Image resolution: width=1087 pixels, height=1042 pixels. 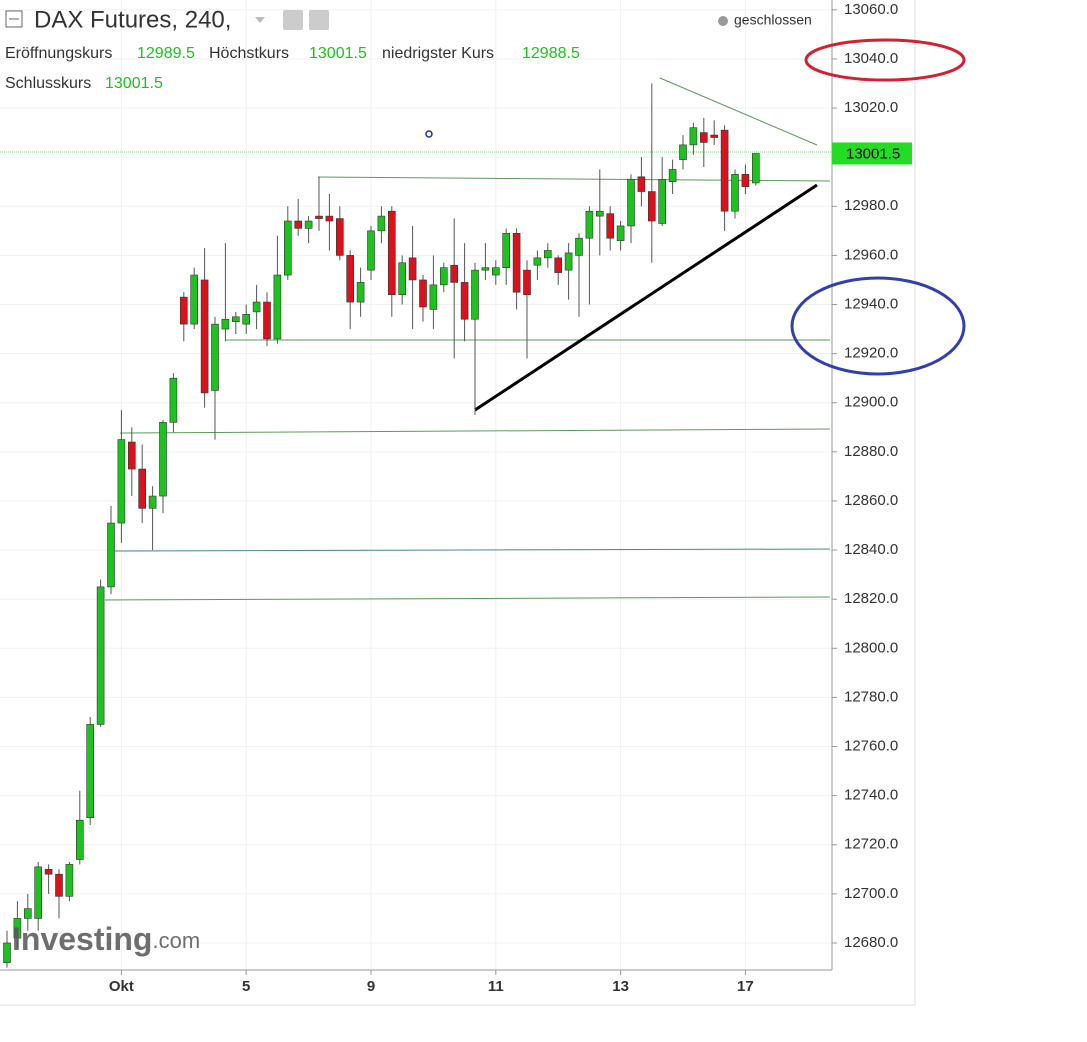 I want to click on x-tick-label: 9, so click(x=371, y=986).